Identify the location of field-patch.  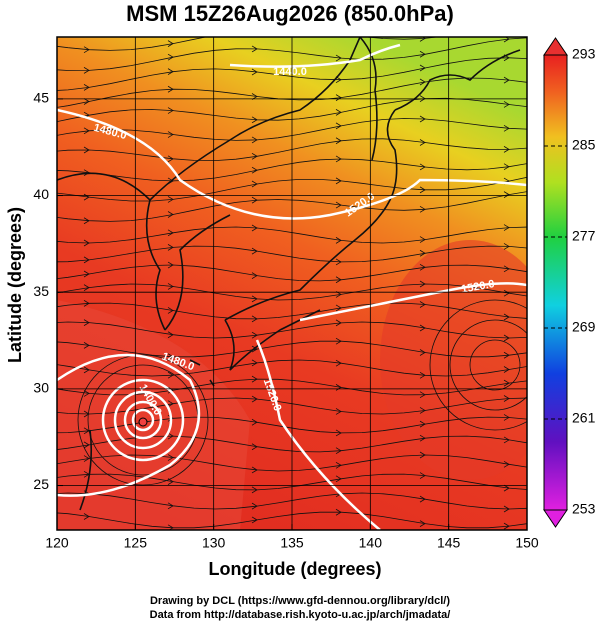
(453, 360).